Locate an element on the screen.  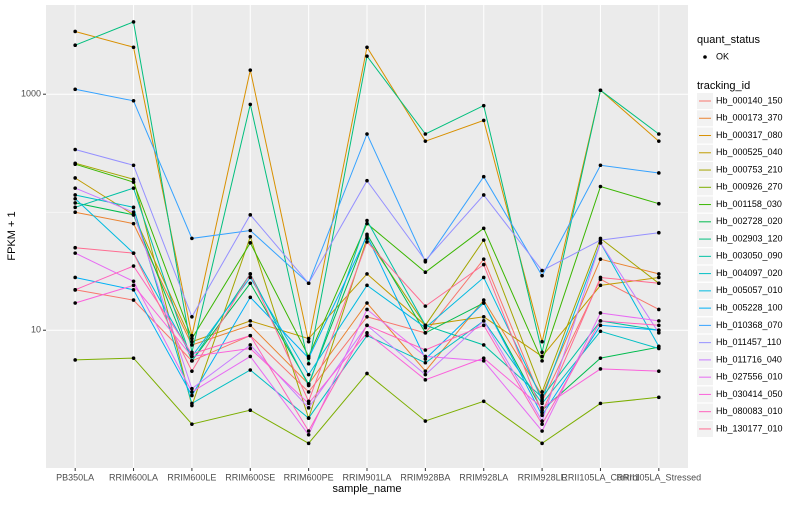
x-tick-label: RRIM928LA is located at coordinates (483, 477).